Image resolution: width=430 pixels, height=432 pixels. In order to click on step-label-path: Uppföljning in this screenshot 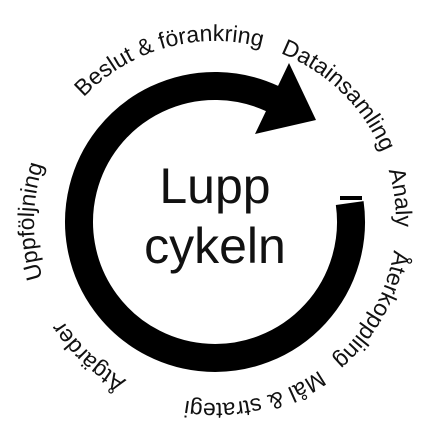, I will do `click(30, 221)`.